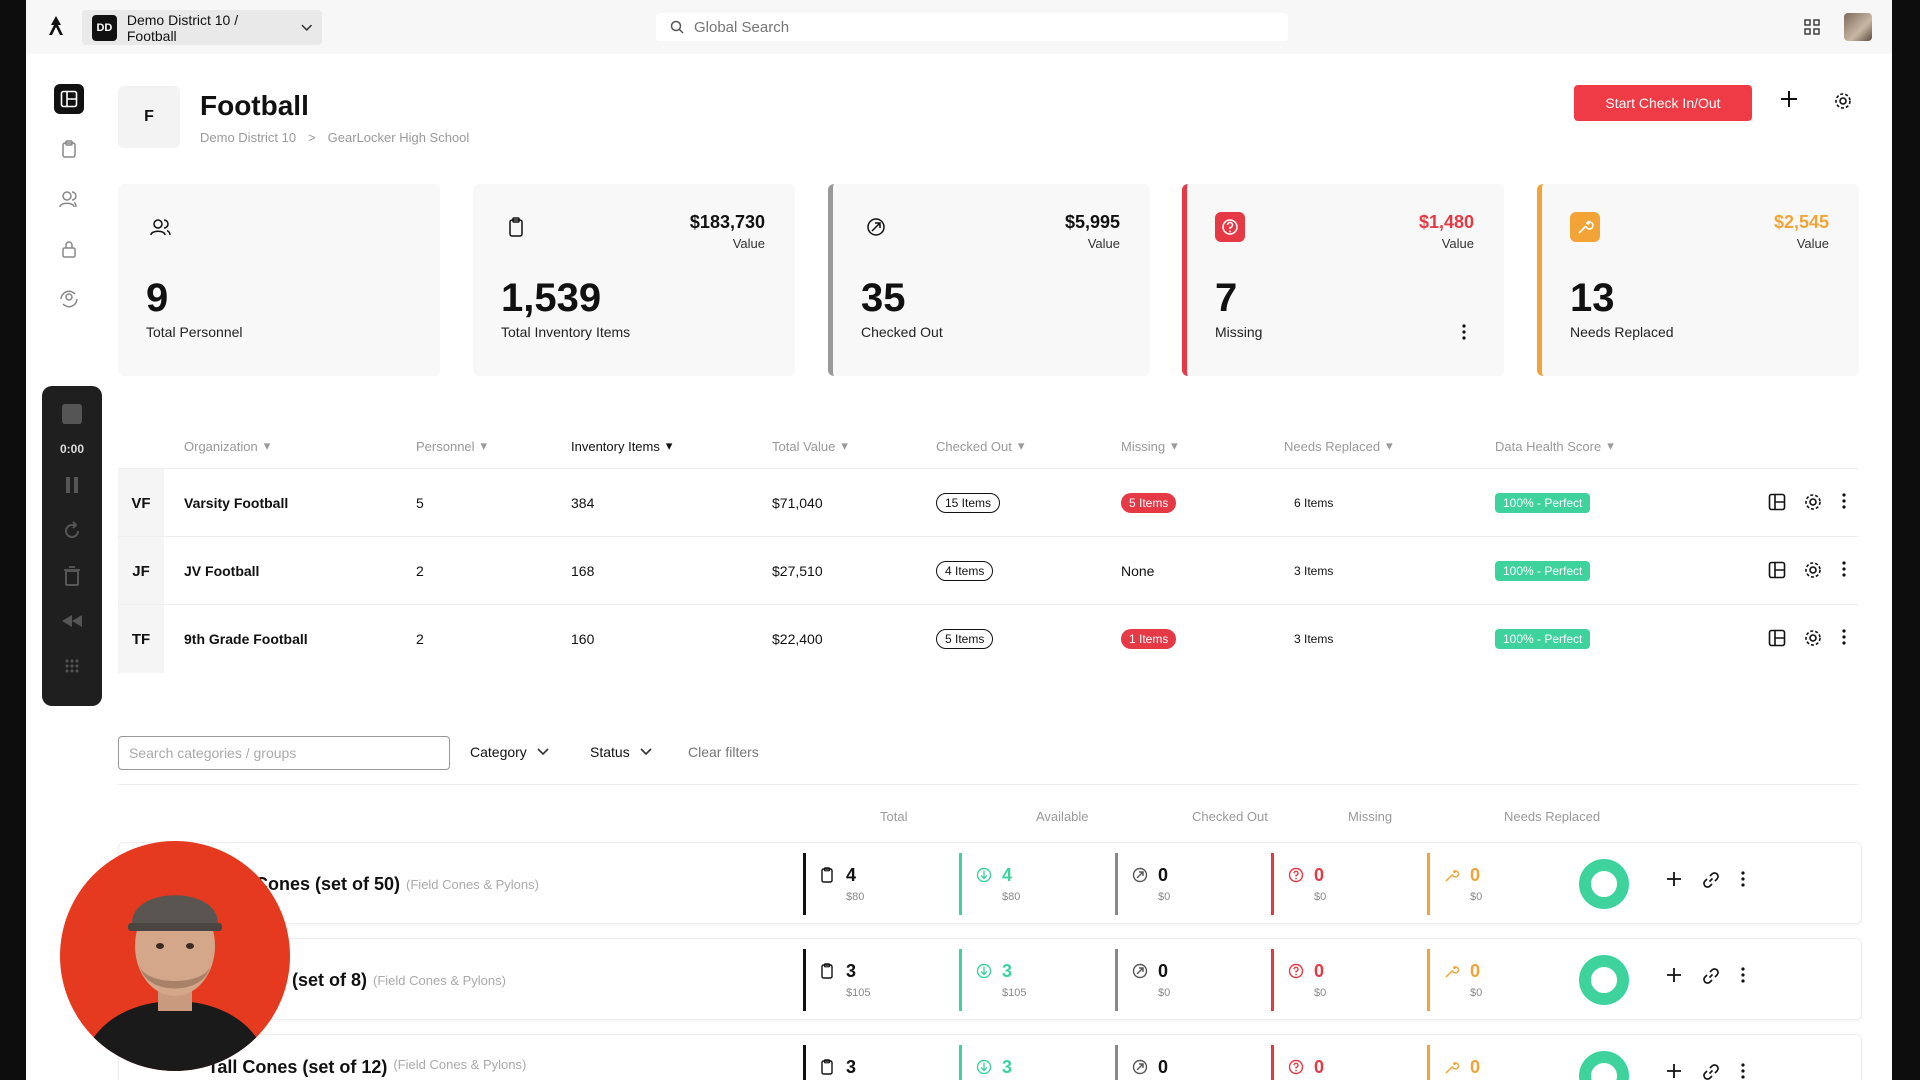 Image resolution: width=1920 pixels, height=1080 pixels. Describe the element at coordinates (1029, 1062) in the screenshot. I see `metric-available: 3` at that location.